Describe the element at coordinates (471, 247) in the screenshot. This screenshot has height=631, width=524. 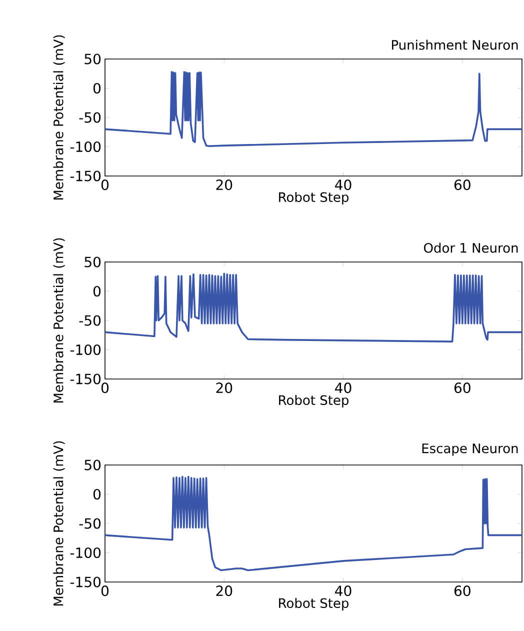
I see `chart-title: Odor 1 Neuron` at that location.